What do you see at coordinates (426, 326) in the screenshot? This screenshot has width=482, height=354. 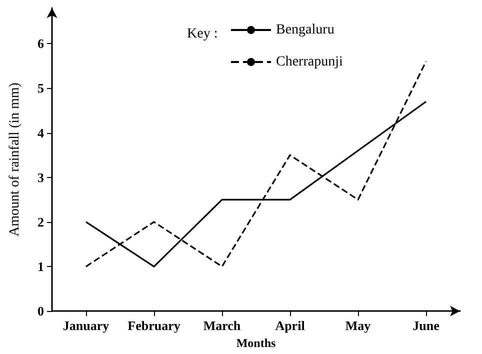 I see `x-tick-label: June` at bounding box center [426, 326].